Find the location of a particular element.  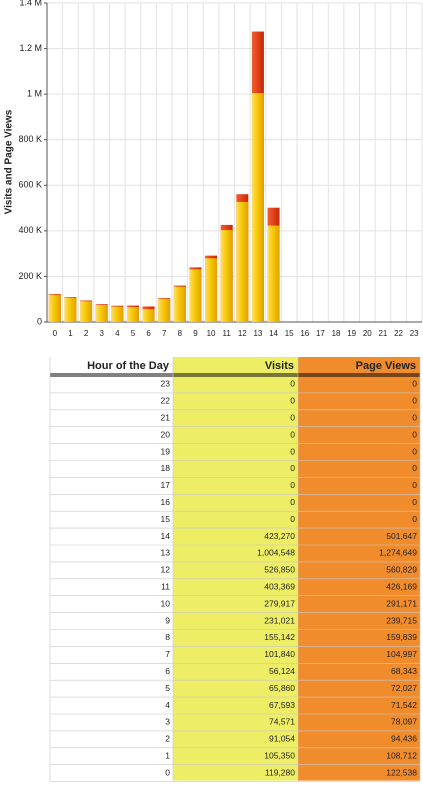

value-cell: 108,712 is located at coordinates (401, 756).